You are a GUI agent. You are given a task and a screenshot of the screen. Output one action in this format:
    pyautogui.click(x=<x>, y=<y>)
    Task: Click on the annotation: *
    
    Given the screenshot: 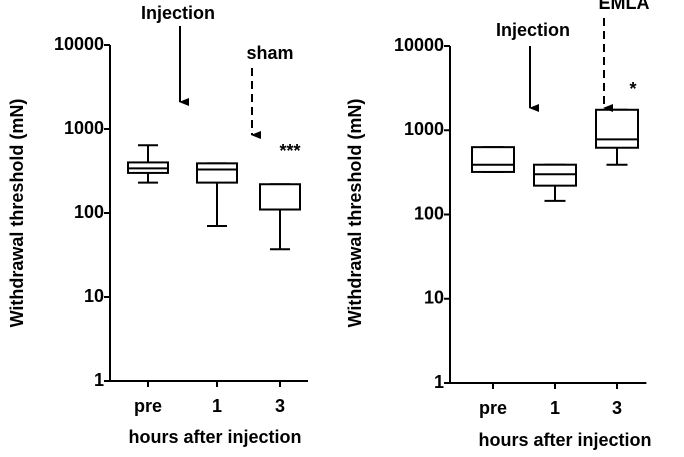 What is the action you would take?
    pyautogui.click(x=632, y=89)
    